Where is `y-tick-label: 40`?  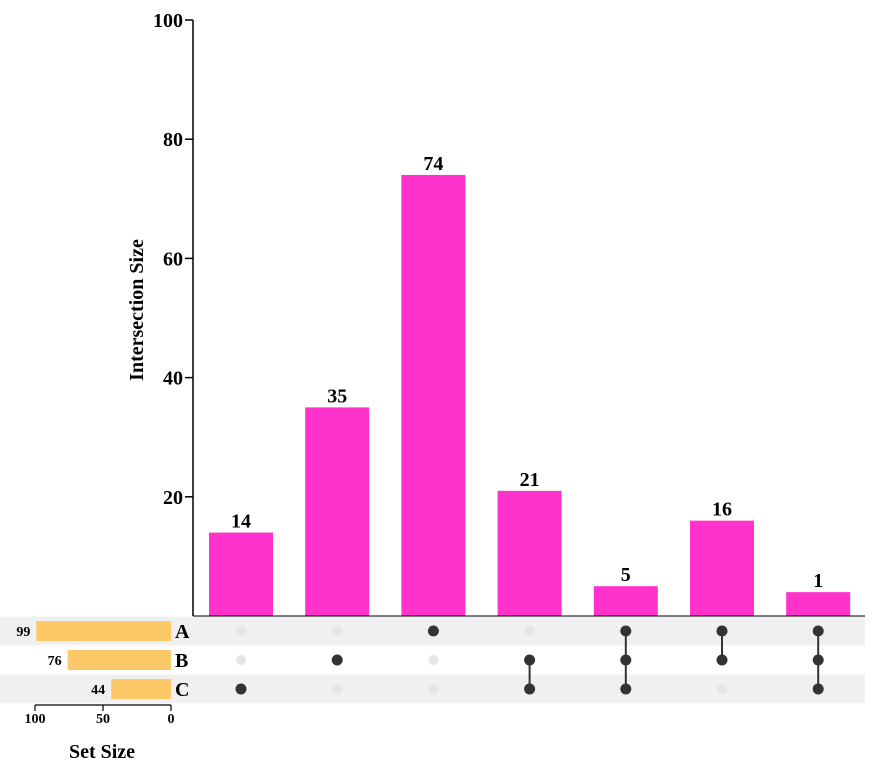
y-tick-label: 40 is located at coordinates (173, 379).